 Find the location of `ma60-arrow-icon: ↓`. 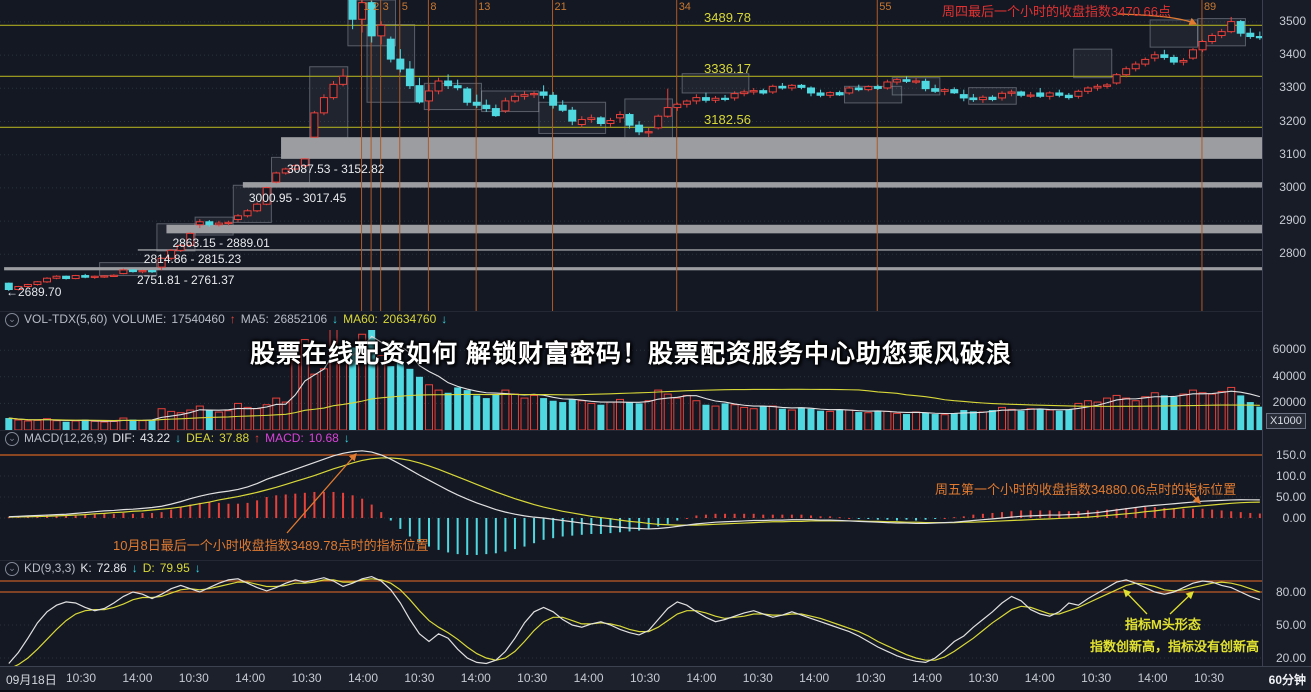

ma60-arrow-icon: ↓ is located at coordinates (444, 319).